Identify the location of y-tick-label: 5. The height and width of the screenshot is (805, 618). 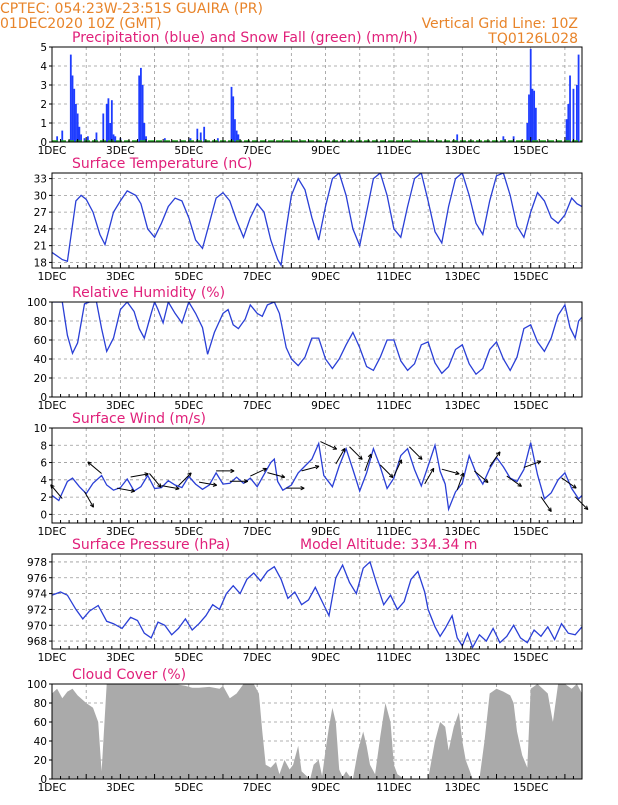
(43, 48).